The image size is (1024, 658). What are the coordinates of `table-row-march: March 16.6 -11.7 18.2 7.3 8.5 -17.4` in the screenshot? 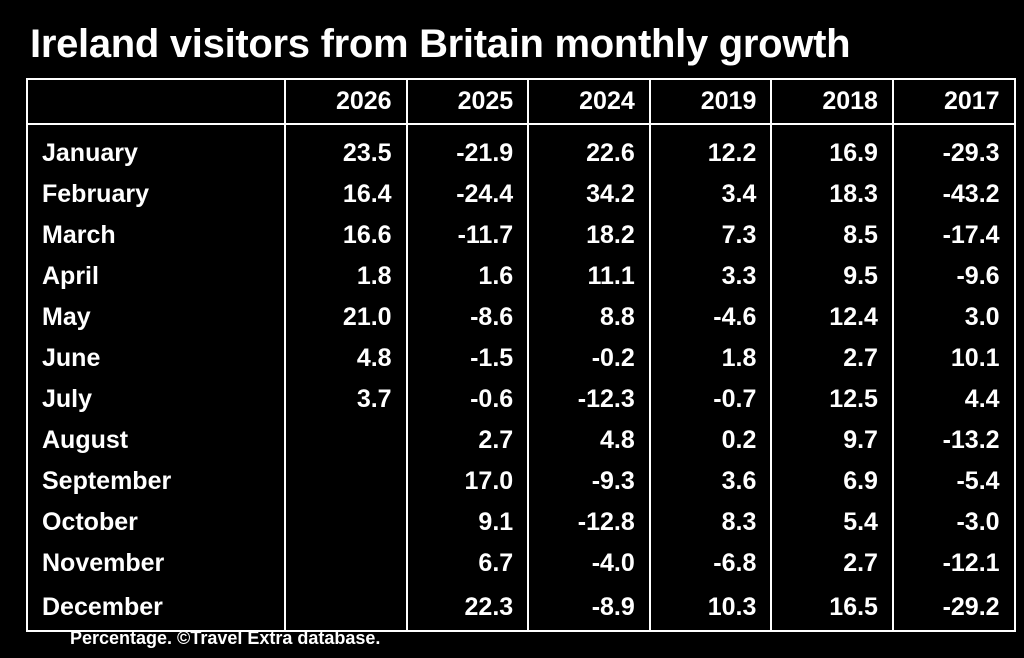 It's located at (521, 235).